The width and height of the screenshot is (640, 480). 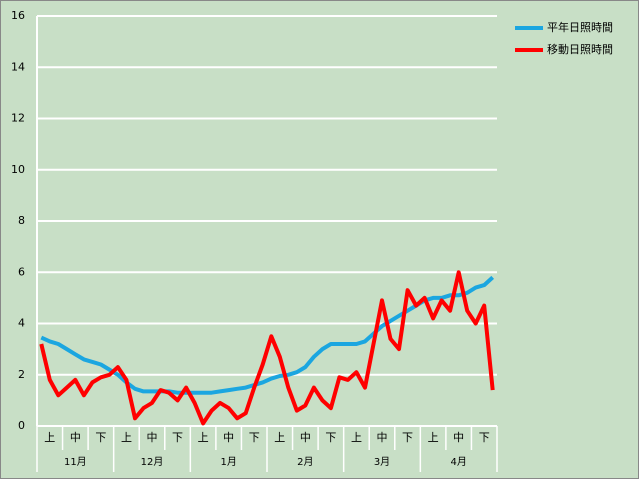 I want to click on group-label: 4月, so click(x=458, y=462).